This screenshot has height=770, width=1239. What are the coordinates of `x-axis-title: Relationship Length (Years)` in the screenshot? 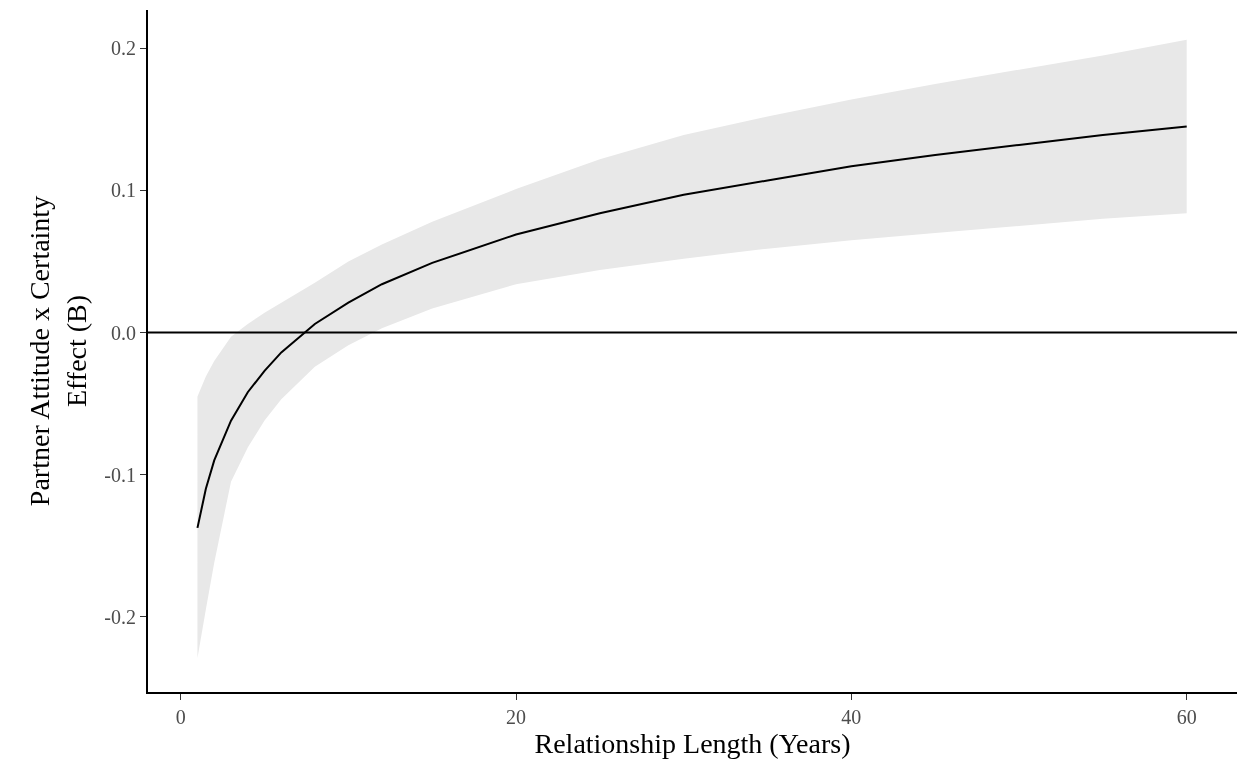 It's located at (692, 743).